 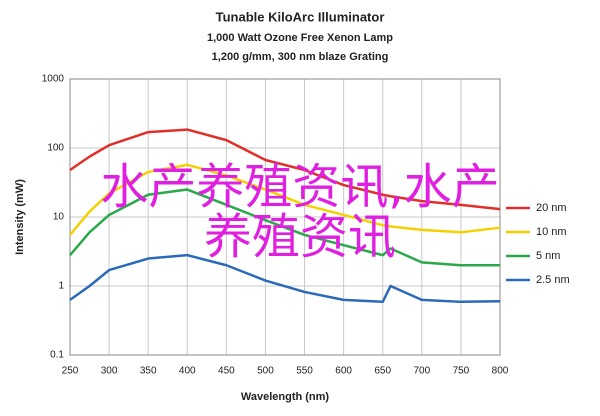 What do you see at coordinates (61, 286) in the screenshot?
I see `y-tick-label: 1` at bounding box center [61, 286].